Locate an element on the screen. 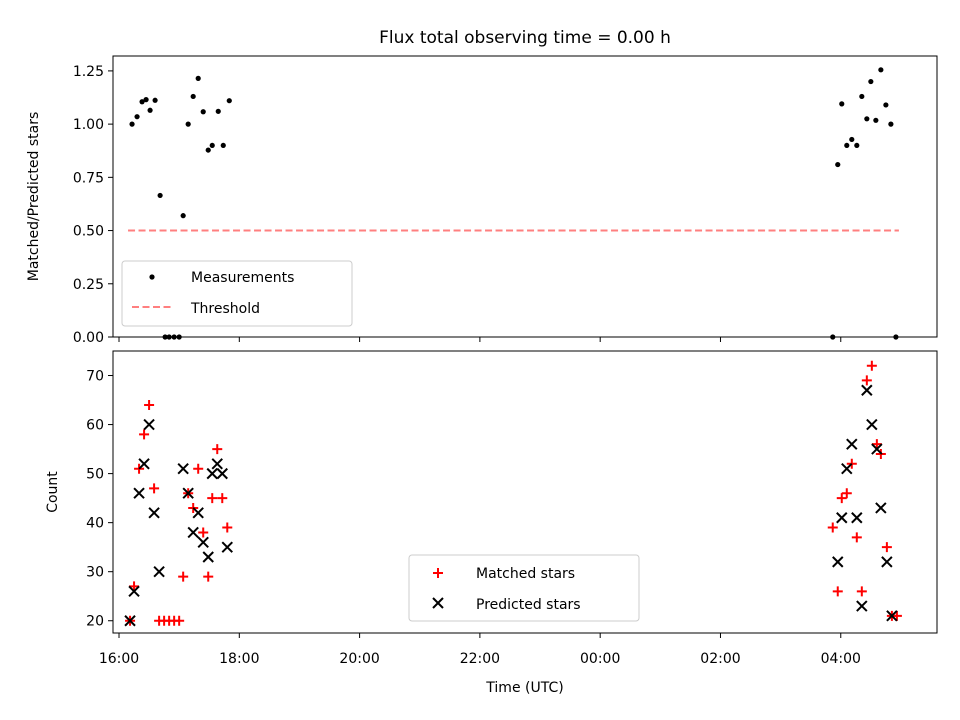  y-tick-label: 1.00 is located at coordinates (88, 125).